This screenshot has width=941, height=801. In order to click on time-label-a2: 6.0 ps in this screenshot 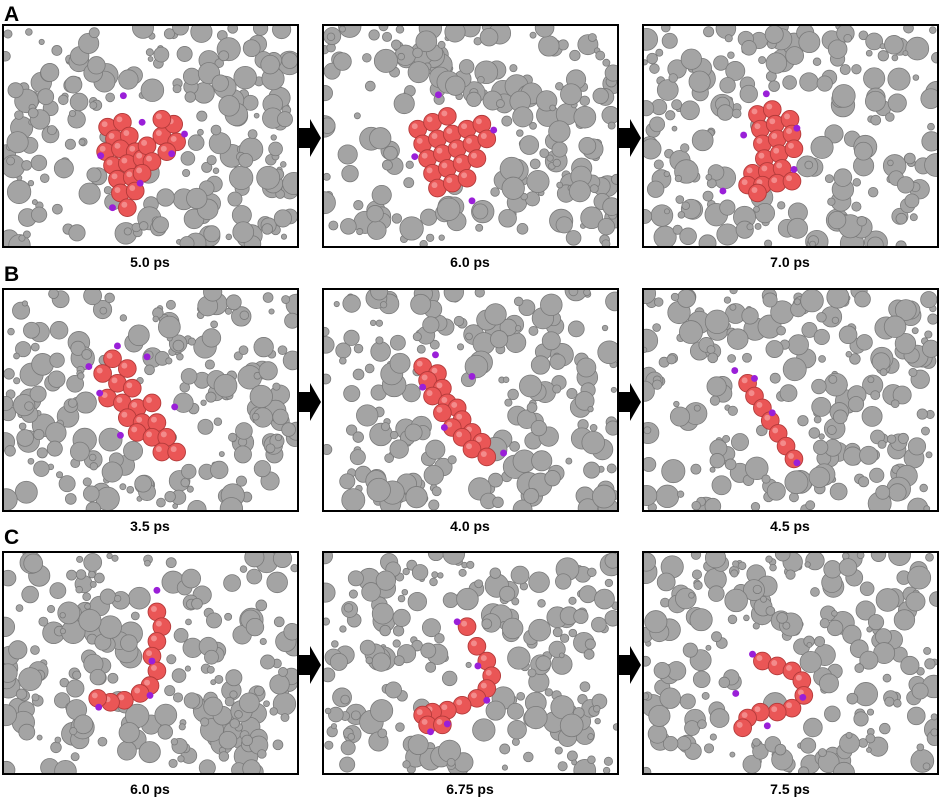, I will do `click(470, 262)`.